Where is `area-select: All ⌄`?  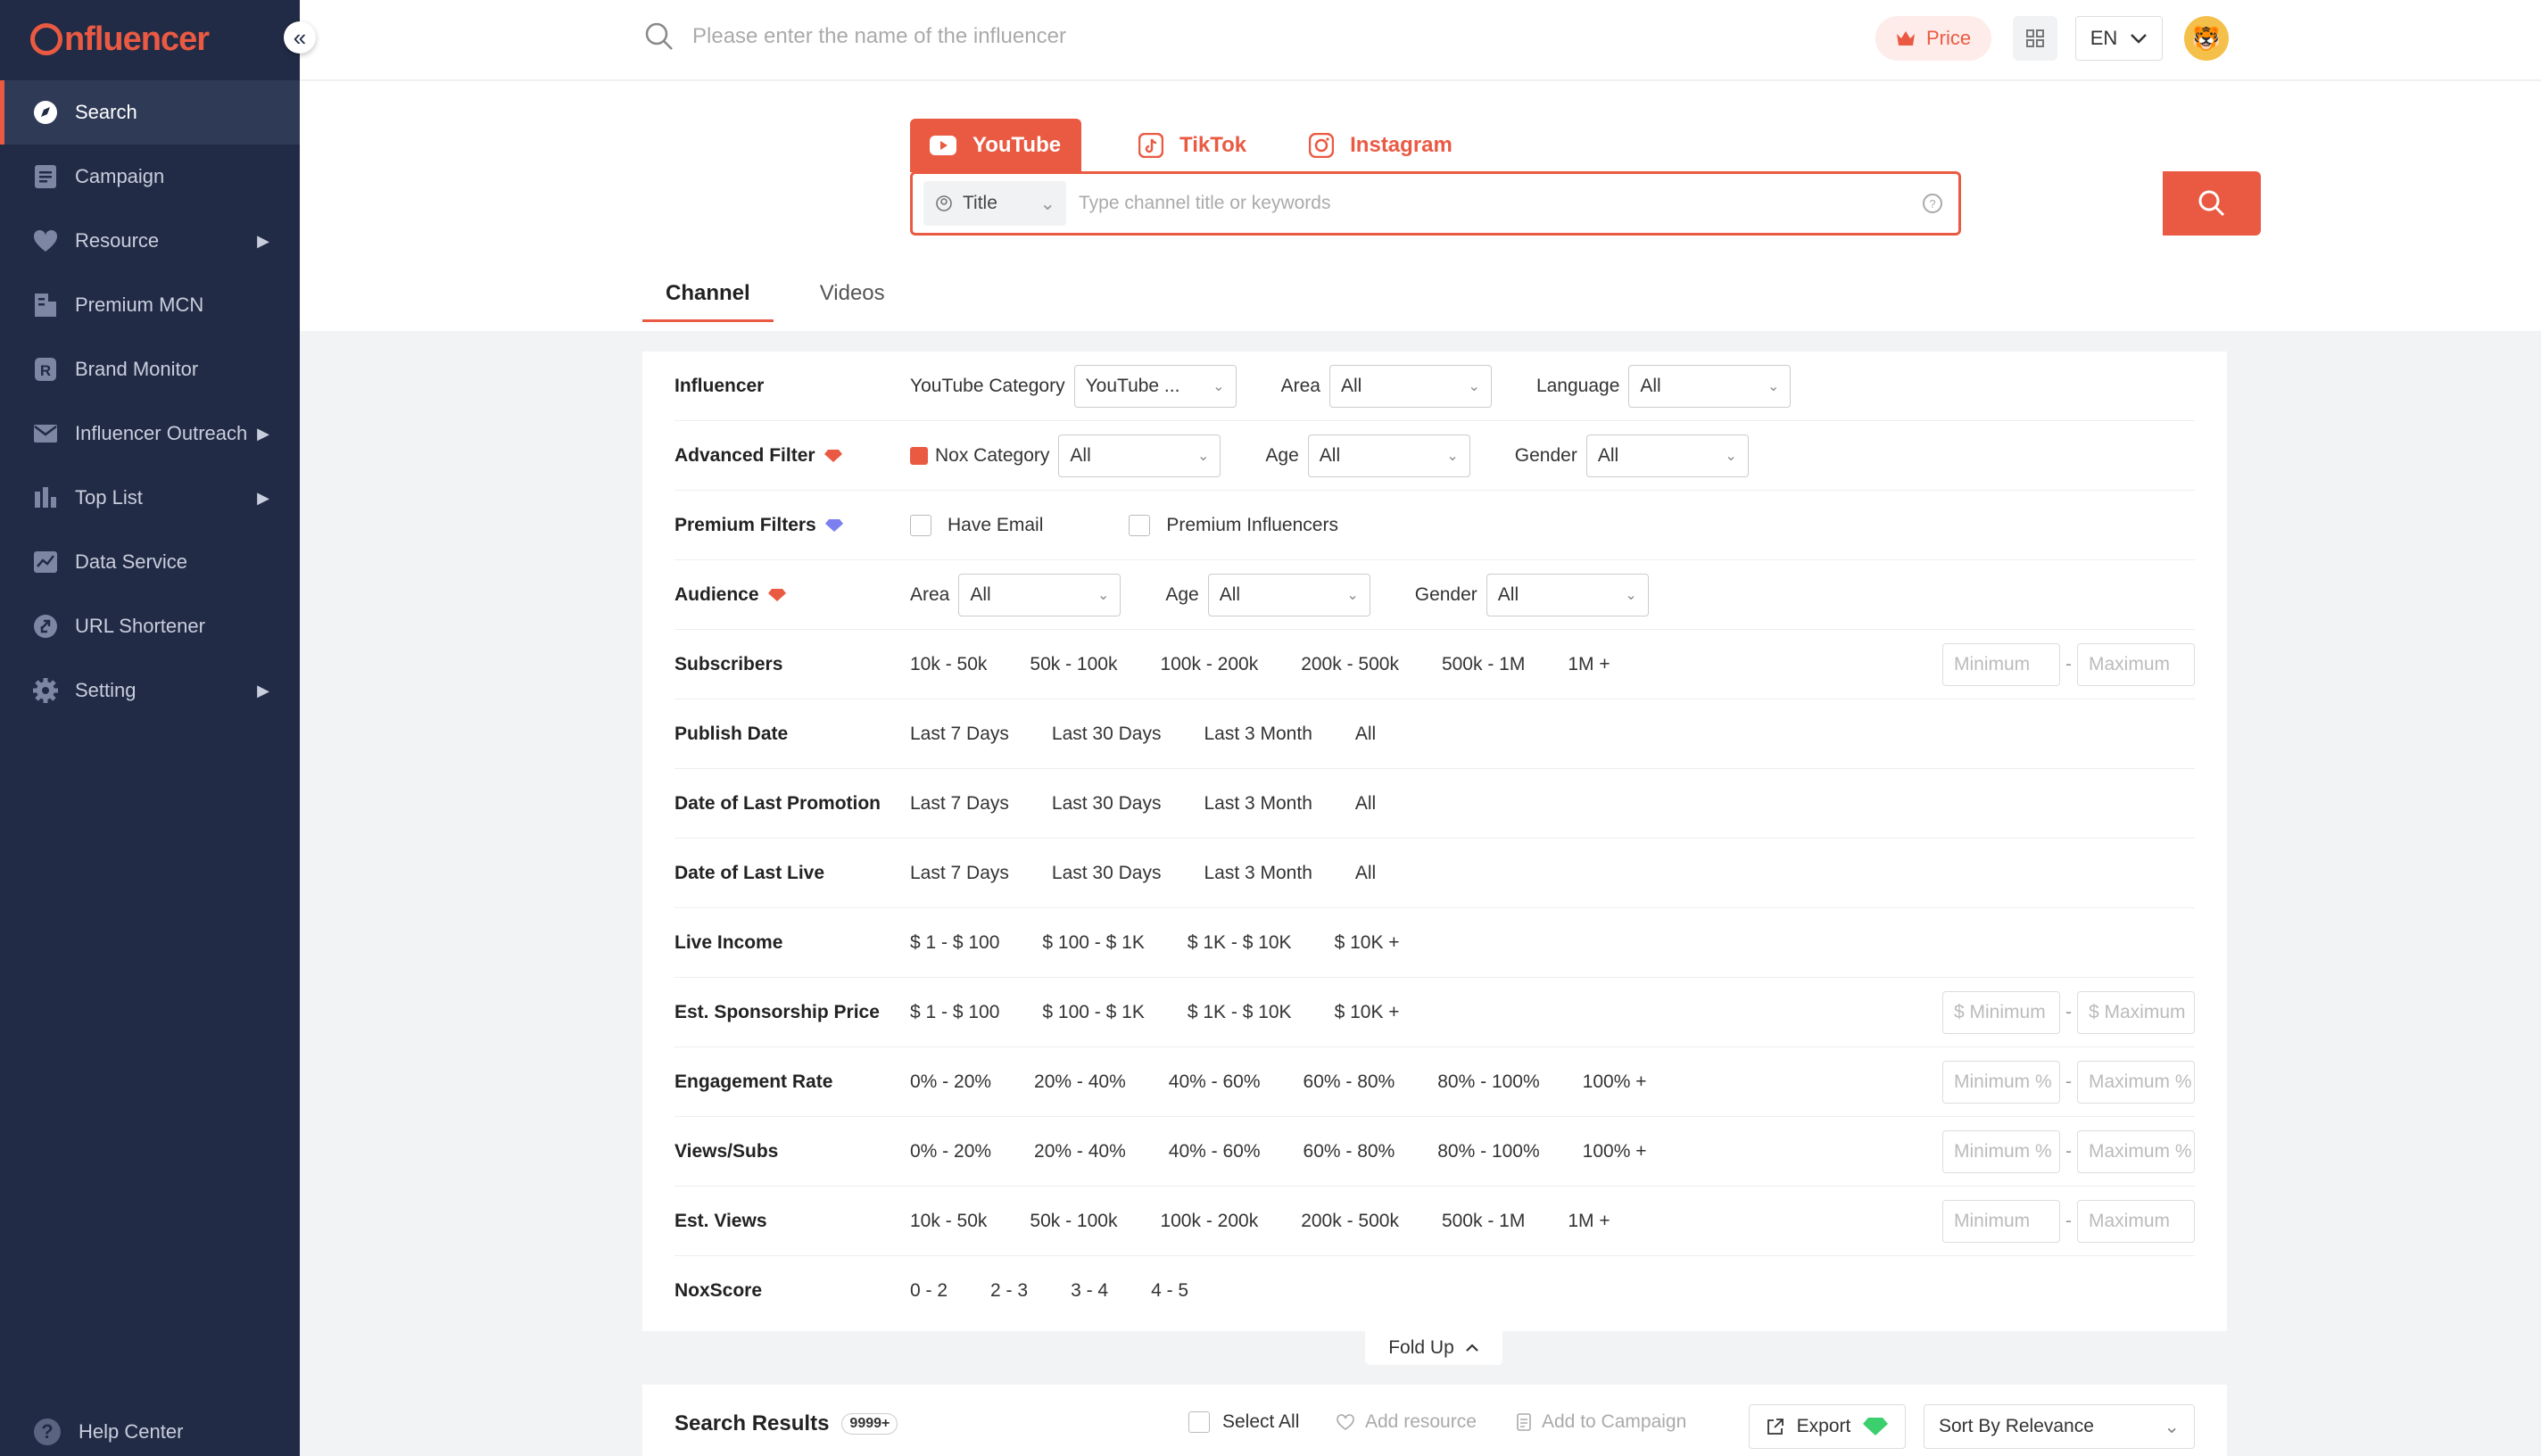
area-select: All ⌄ is located at coordinates (1410, 386).